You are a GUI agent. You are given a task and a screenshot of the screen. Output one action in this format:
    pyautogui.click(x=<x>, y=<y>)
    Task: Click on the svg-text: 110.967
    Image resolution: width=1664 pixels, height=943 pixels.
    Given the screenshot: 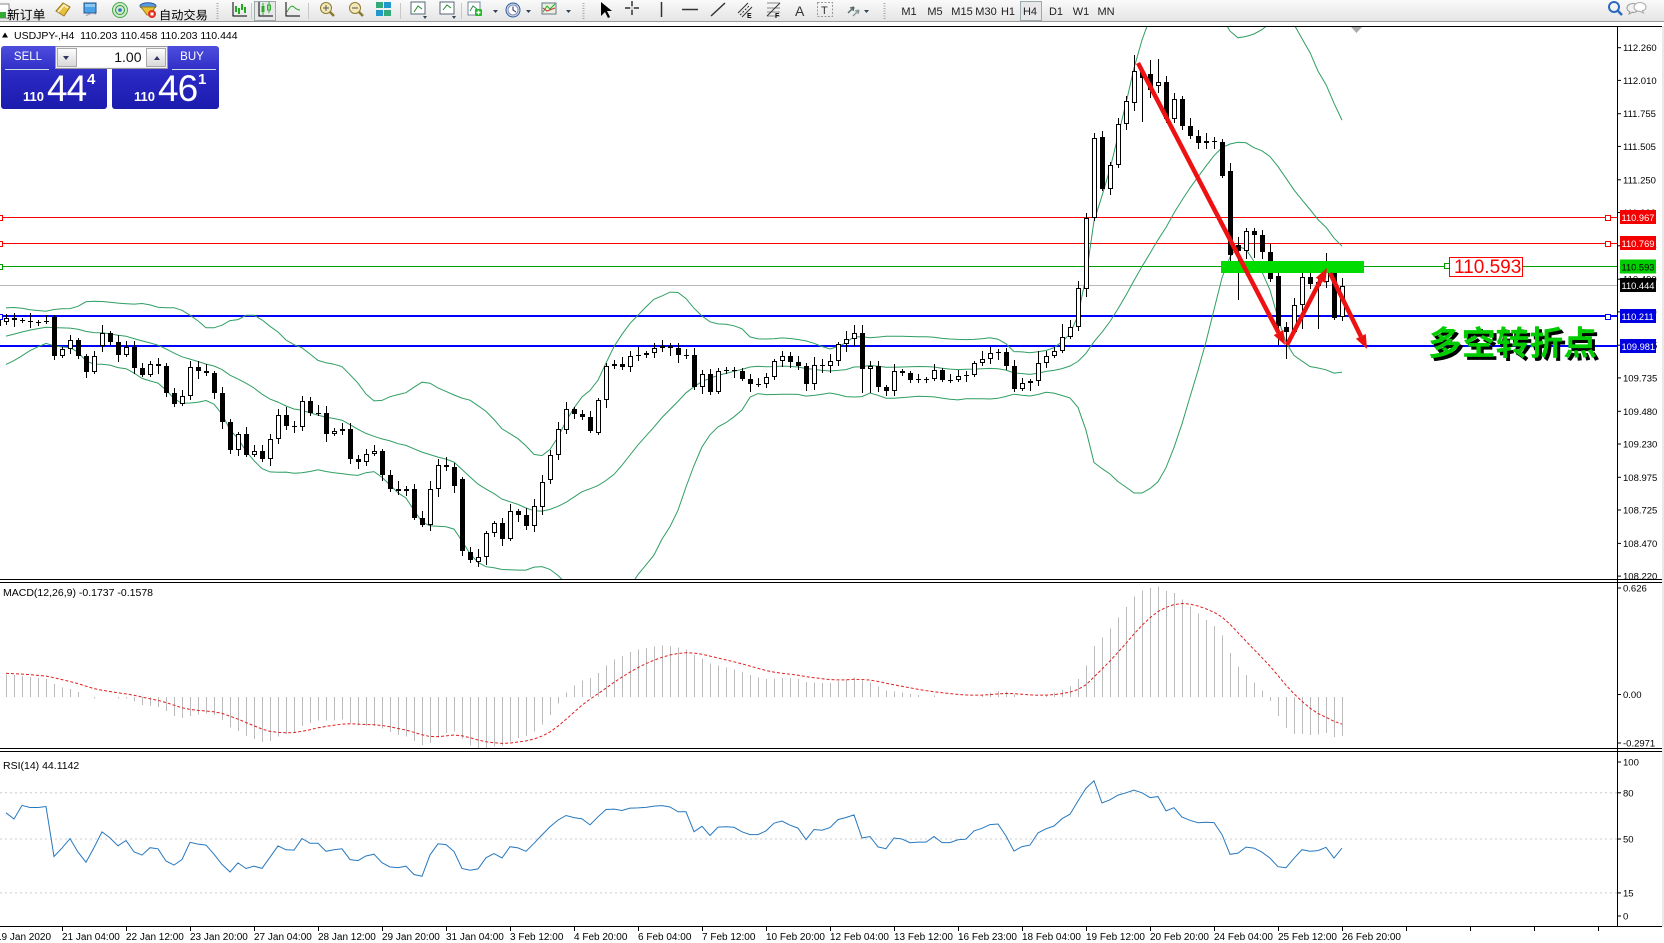 What is the action you would take?
    pyautogui.click(x=1638, y=218)
    